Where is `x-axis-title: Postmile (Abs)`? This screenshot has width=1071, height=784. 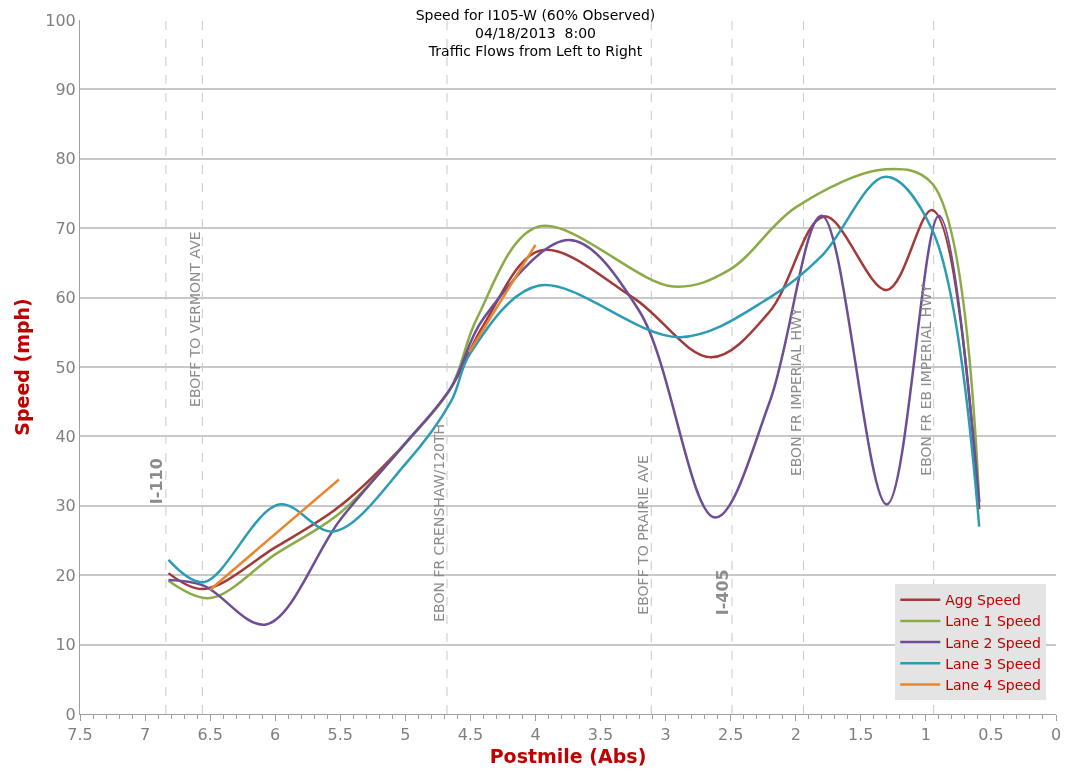 x-axis-title: Postmile (Abs) is located at coordinates (568, 756).